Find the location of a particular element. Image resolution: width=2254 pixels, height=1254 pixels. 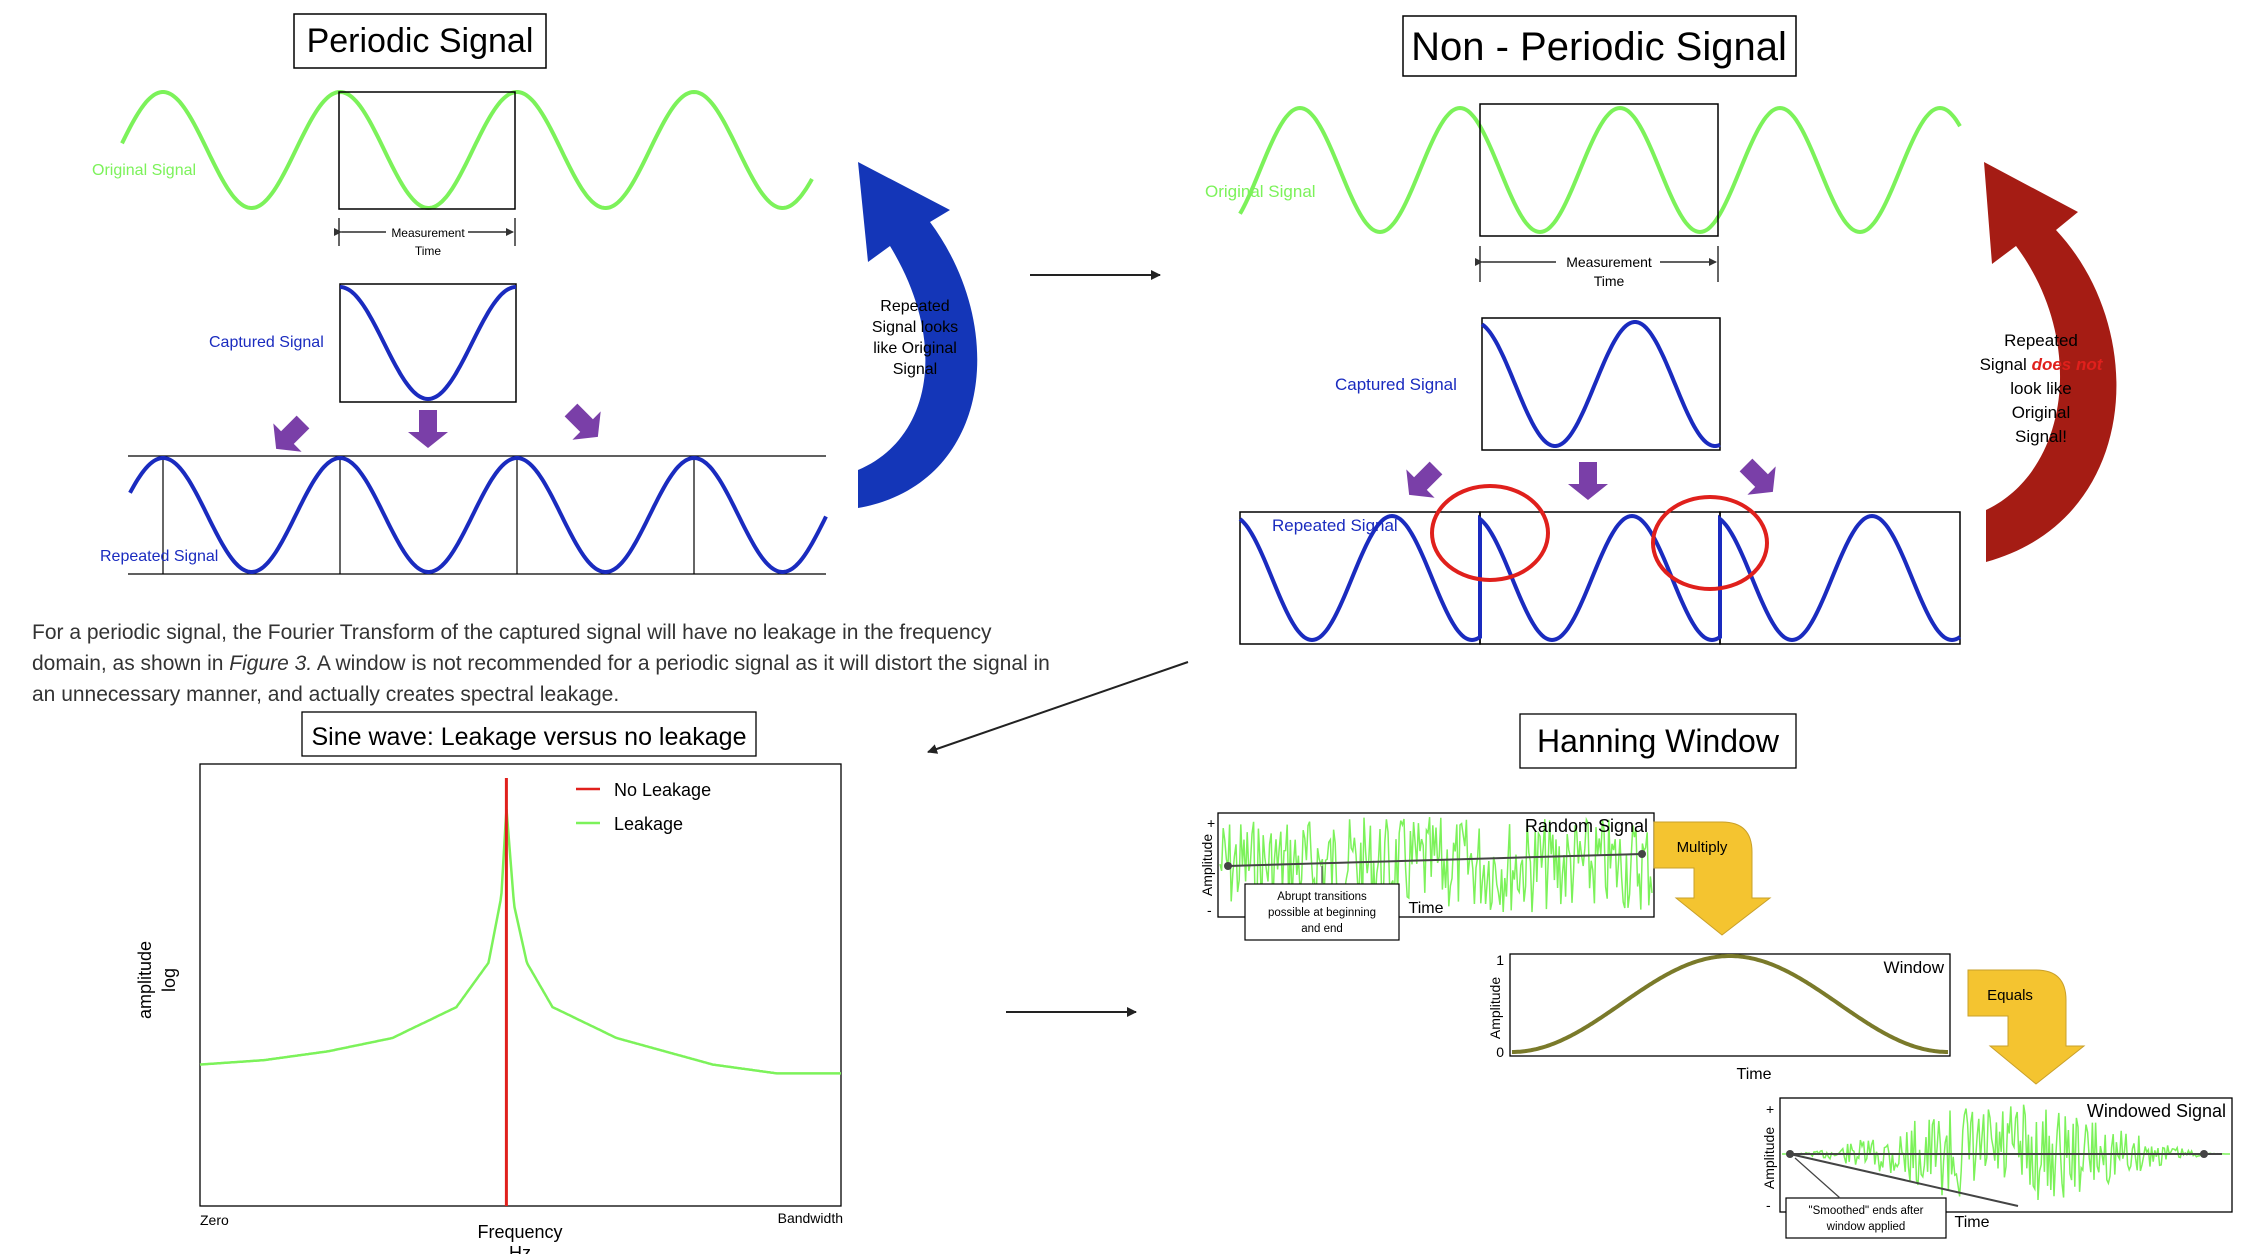

nonperiodic-captured-wave is located at coordinates (1600, 384).